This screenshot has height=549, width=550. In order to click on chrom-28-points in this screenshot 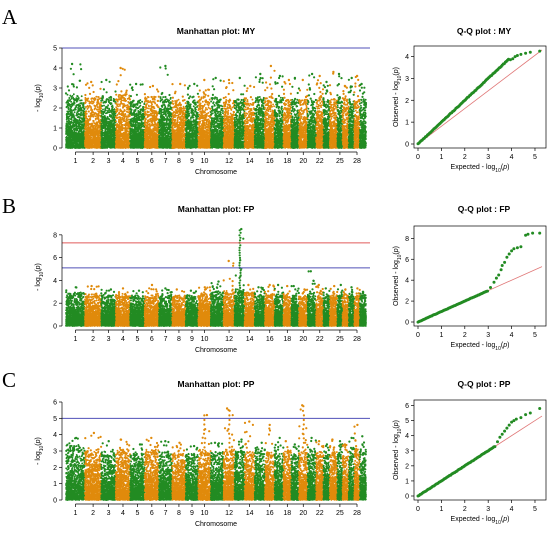, I will do `click(357, 474)`.